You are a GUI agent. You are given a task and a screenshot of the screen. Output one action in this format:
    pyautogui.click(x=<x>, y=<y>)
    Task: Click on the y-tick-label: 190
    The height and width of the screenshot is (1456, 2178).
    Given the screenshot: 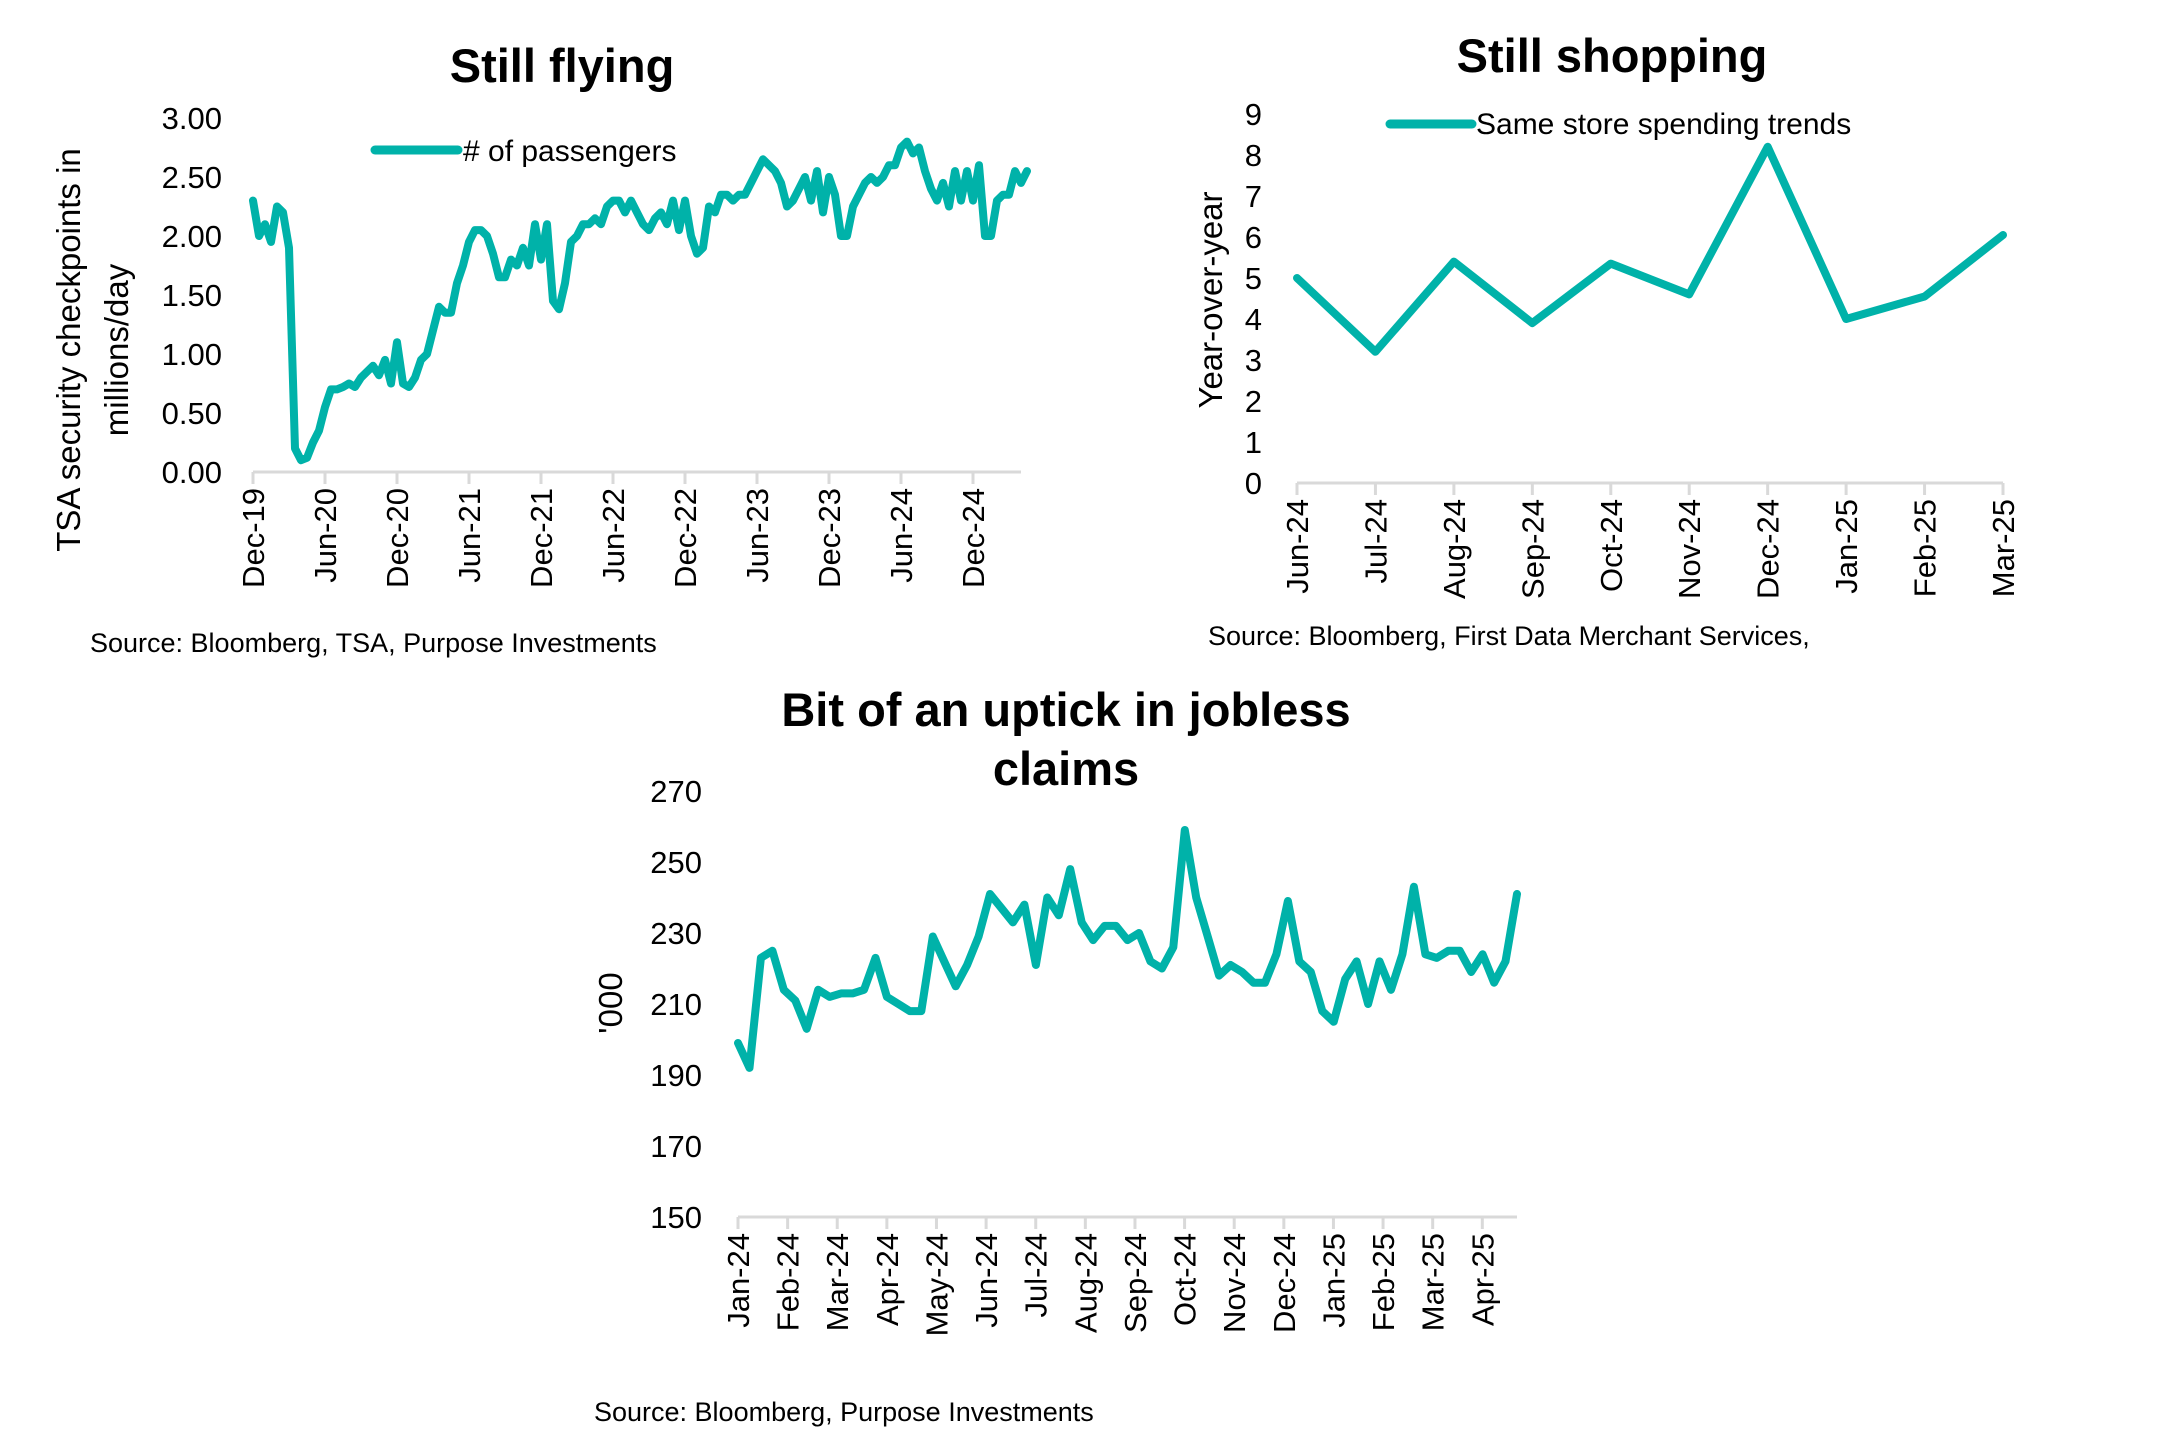 What is the action you would take?
    pyautogui.click(x=676, y=1075)
    